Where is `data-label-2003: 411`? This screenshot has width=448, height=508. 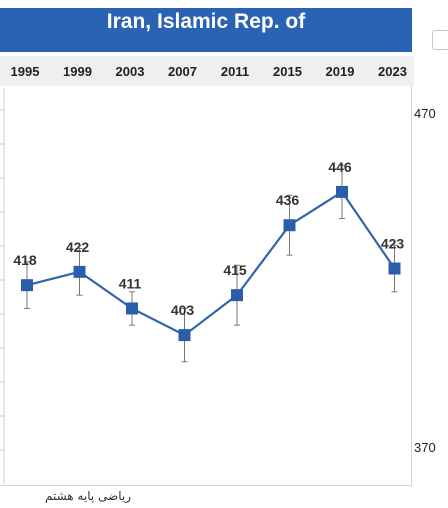 data-label-2003: 411 is located at coordinates (130, 283).